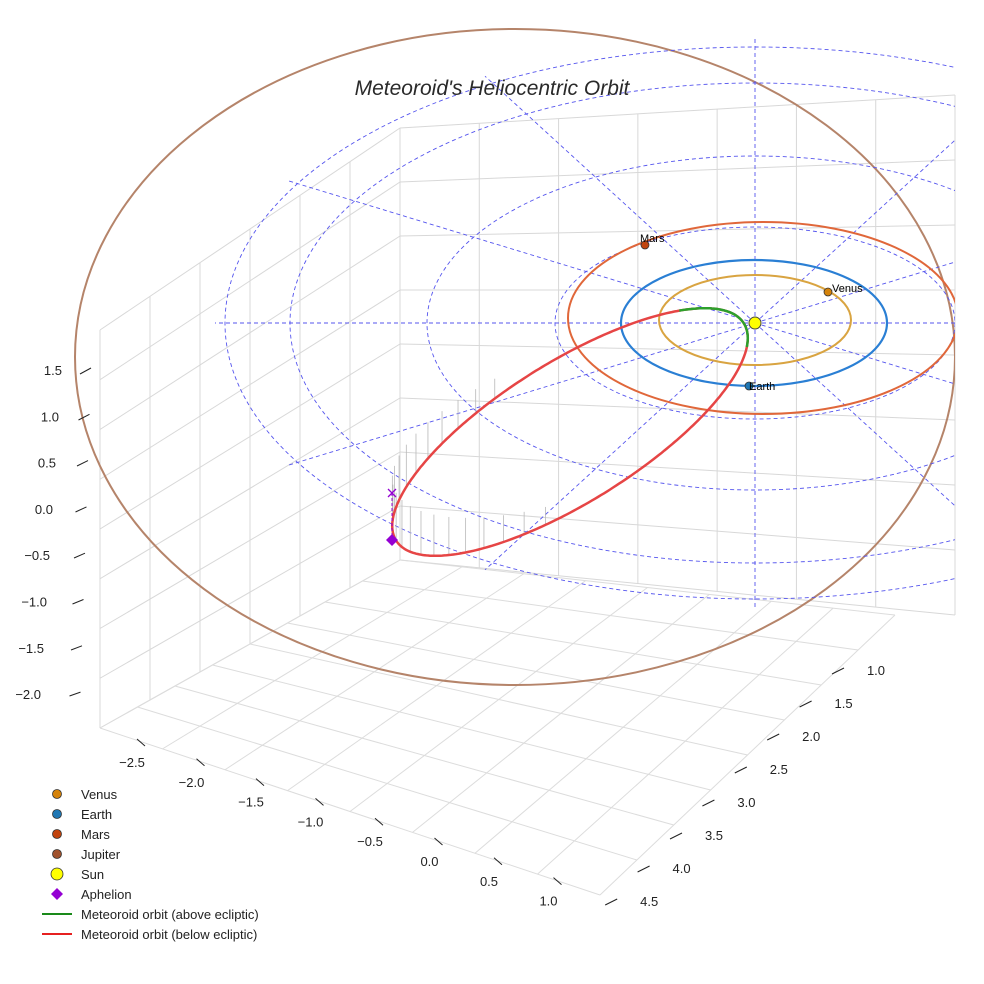 The image size is (984, 984). What do you see at coordinates (57, 794) in the screenshot?
I see `legend-venus-marker` at bounding box center [57, 794].